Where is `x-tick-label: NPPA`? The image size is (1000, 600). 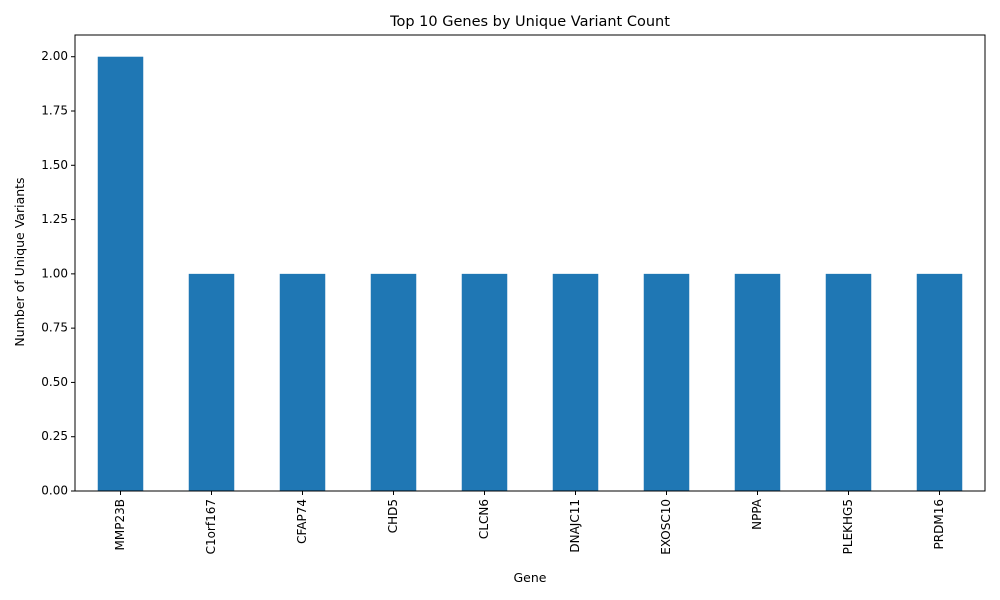
x-tick-label: NPPA is located at coordinates (757, 514).